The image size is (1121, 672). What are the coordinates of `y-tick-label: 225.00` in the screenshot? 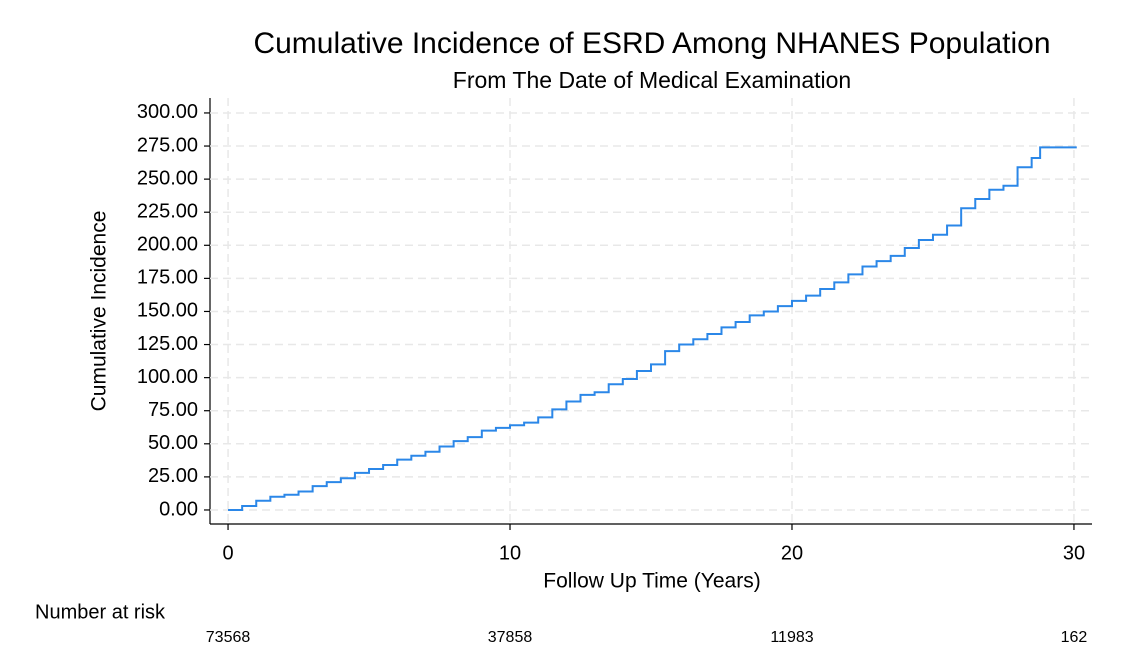 It's located at (167, 211).